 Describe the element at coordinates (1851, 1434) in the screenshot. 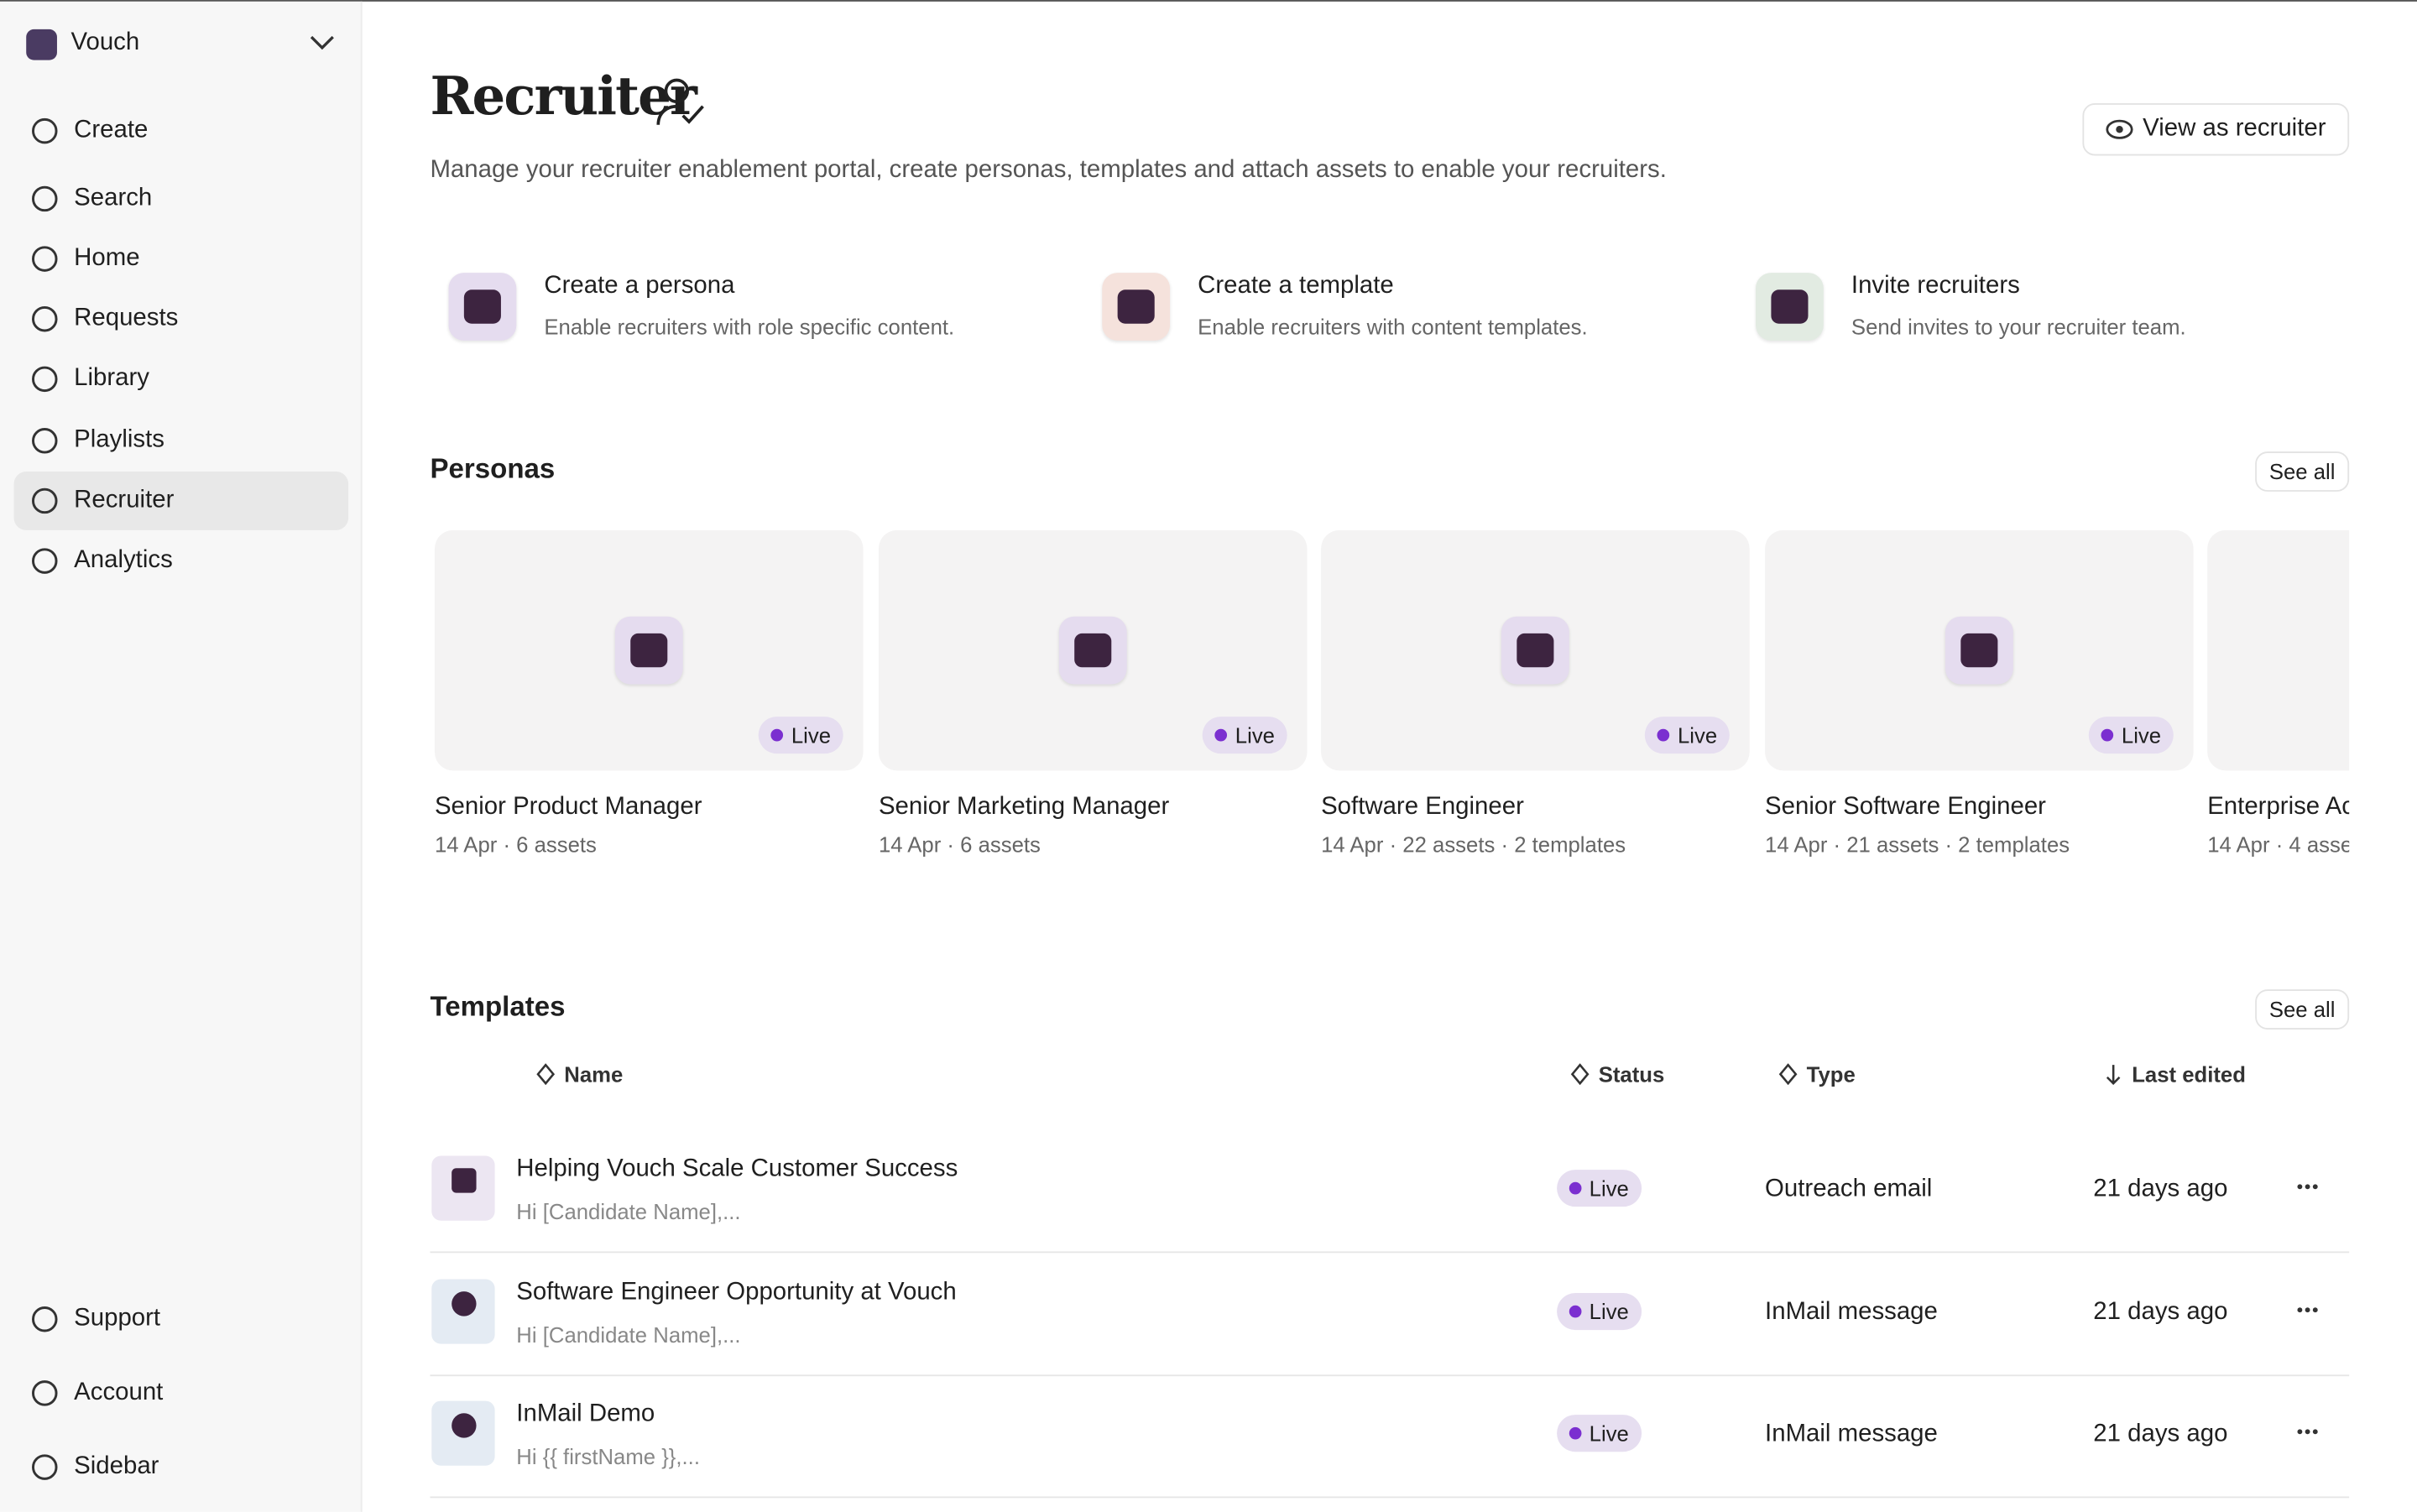

I see `template-type: InMail message` at that location.